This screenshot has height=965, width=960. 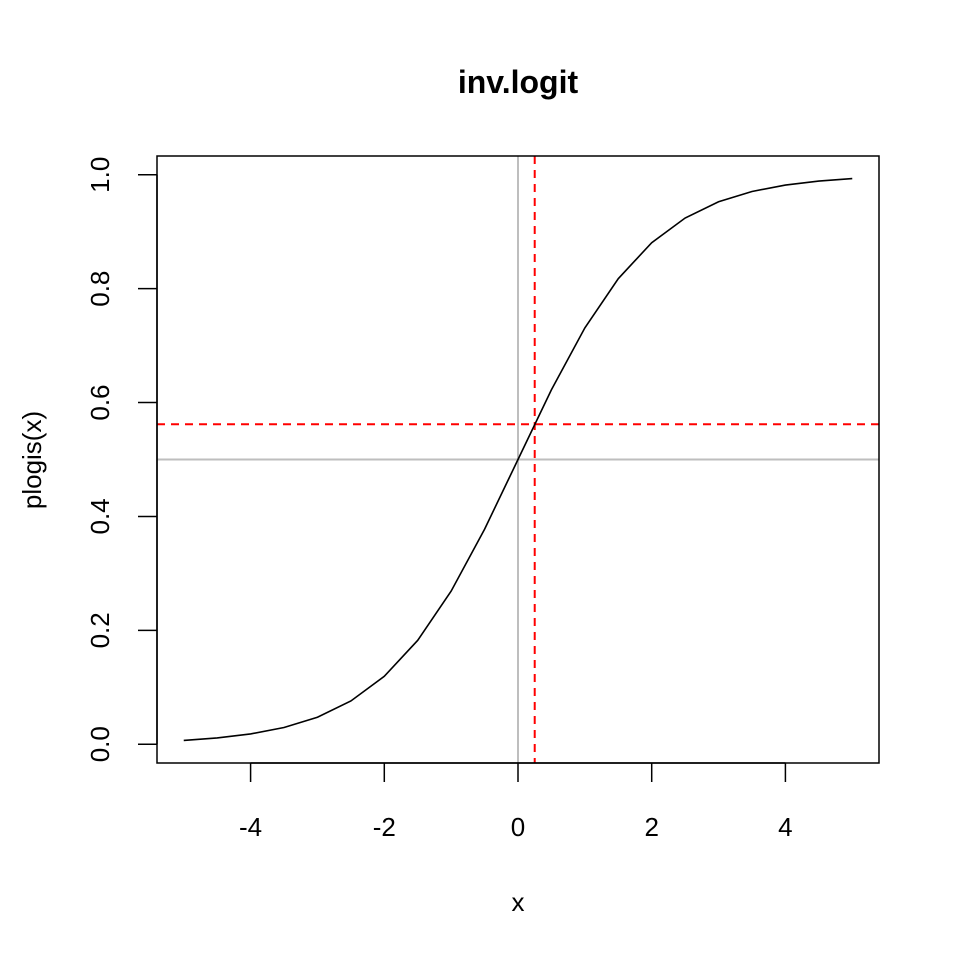 What do you see at coordinates (651, 827) in the screenshot?
I see `x-tick-label: 2` at bounding box center [651, 827].